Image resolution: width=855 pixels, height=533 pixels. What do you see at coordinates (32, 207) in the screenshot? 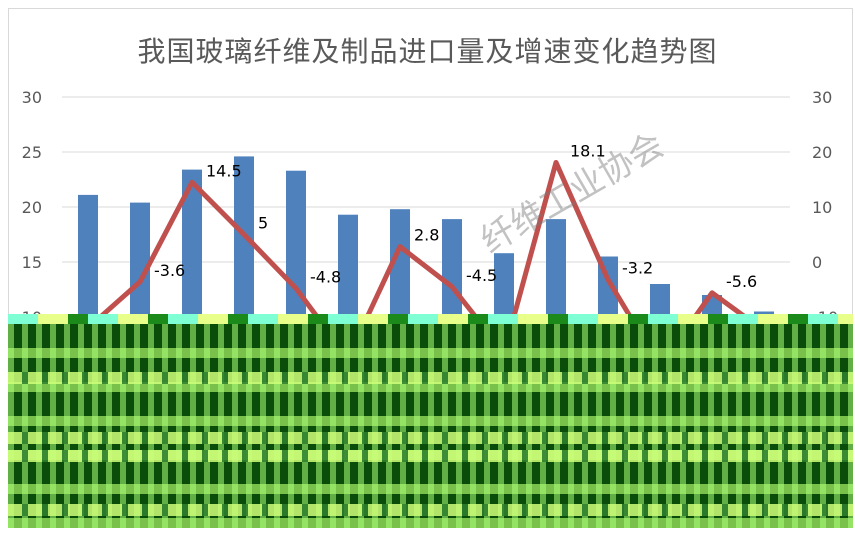
I see `left-tick-label: 20` at bounding box center [32, 207].